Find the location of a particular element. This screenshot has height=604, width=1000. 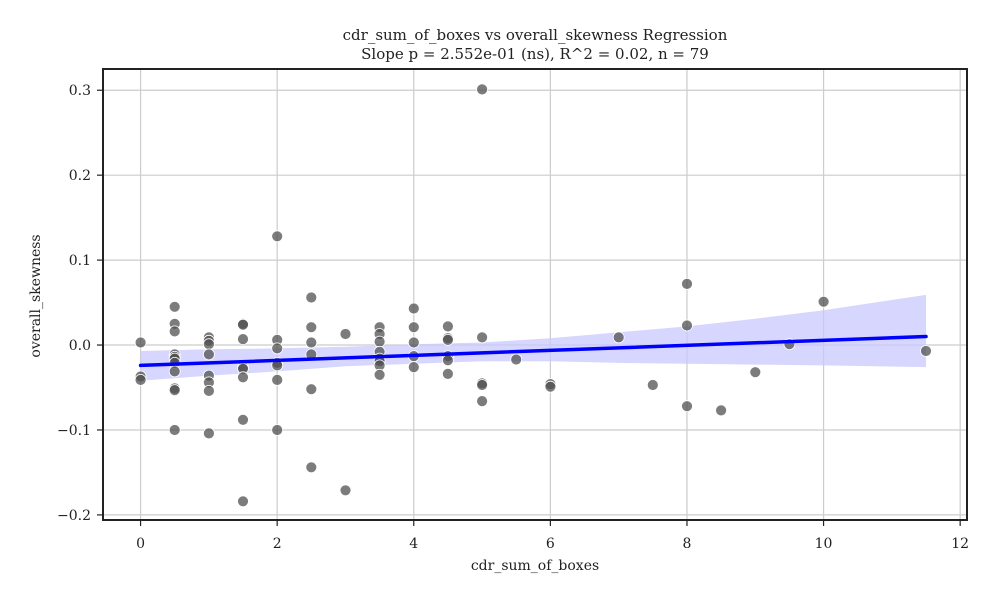

x-tick-label: 4 is located at coordinates (413, 544).